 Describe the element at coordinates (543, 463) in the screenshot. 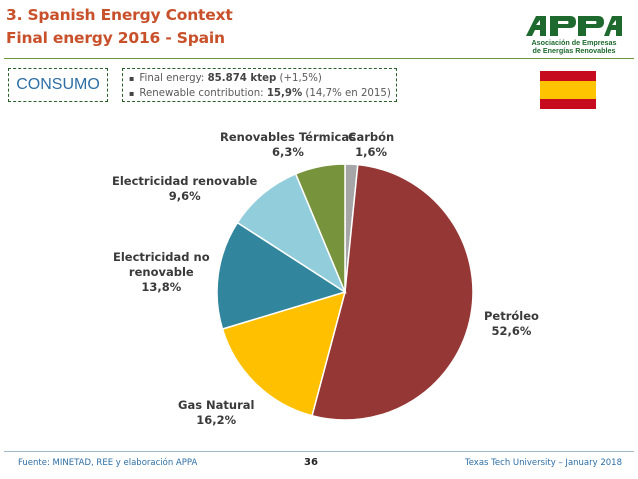

I see `footer-event: Texas Tech University – January 2018` at that location.